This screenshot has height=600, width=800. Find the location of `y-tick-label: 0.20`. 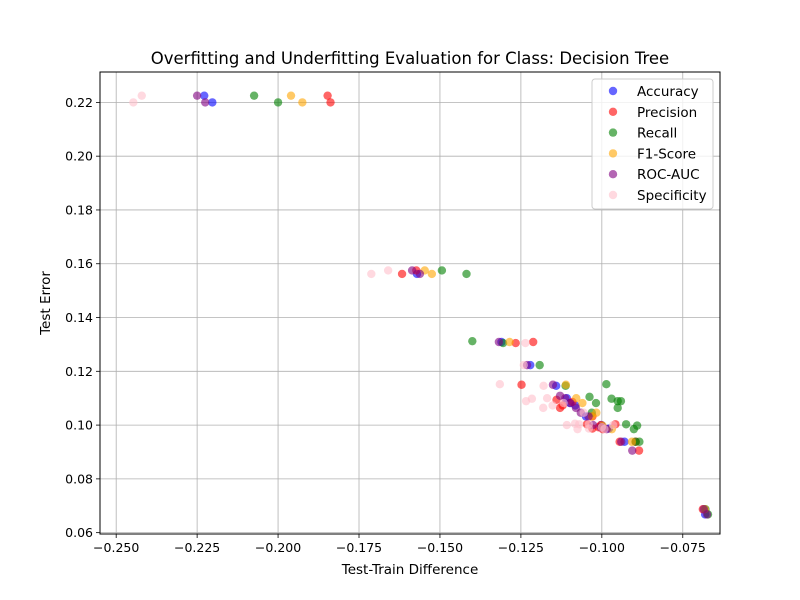

y-tick-label: 0.20 is located at coordinates (79, 156).